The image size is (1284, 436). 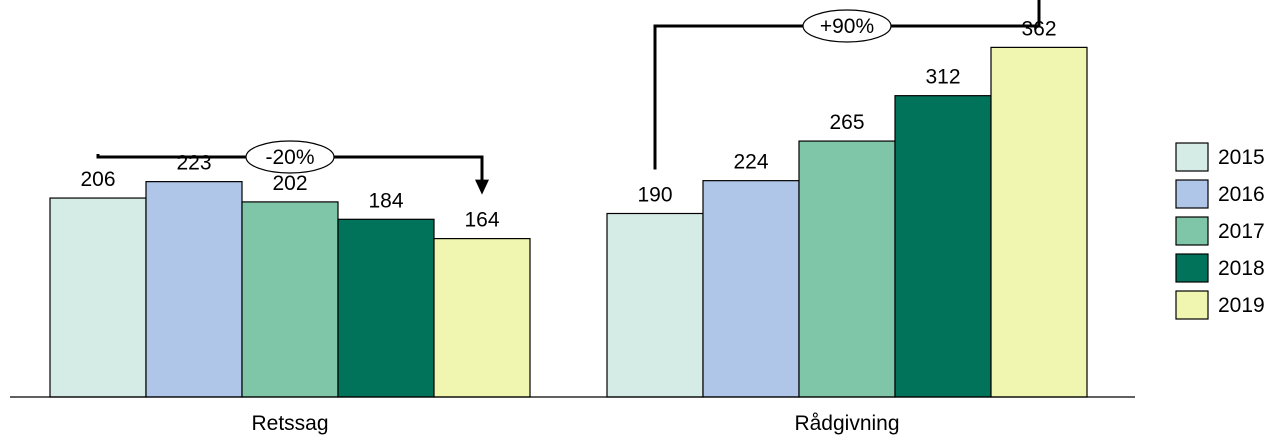 What do you see at coordinates (194, 289) in the screenshot?
I see `bar-retssag-2016` at bounding box center [194, 289].